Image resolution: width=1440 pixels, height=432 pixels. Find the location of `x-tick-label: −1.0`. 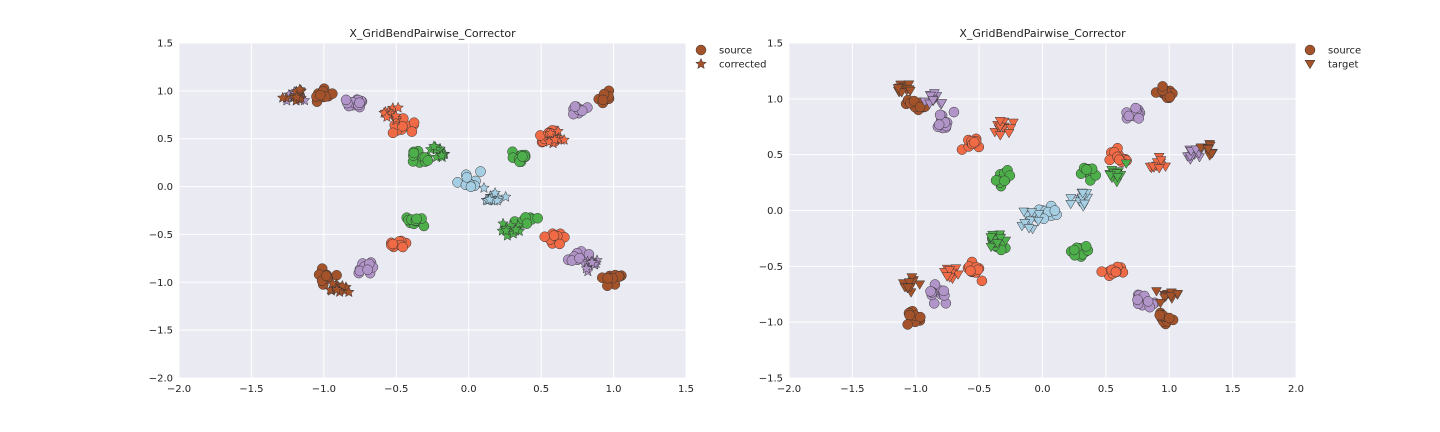

x-tick-label: −1.0 is located at coordinates (916, 389).